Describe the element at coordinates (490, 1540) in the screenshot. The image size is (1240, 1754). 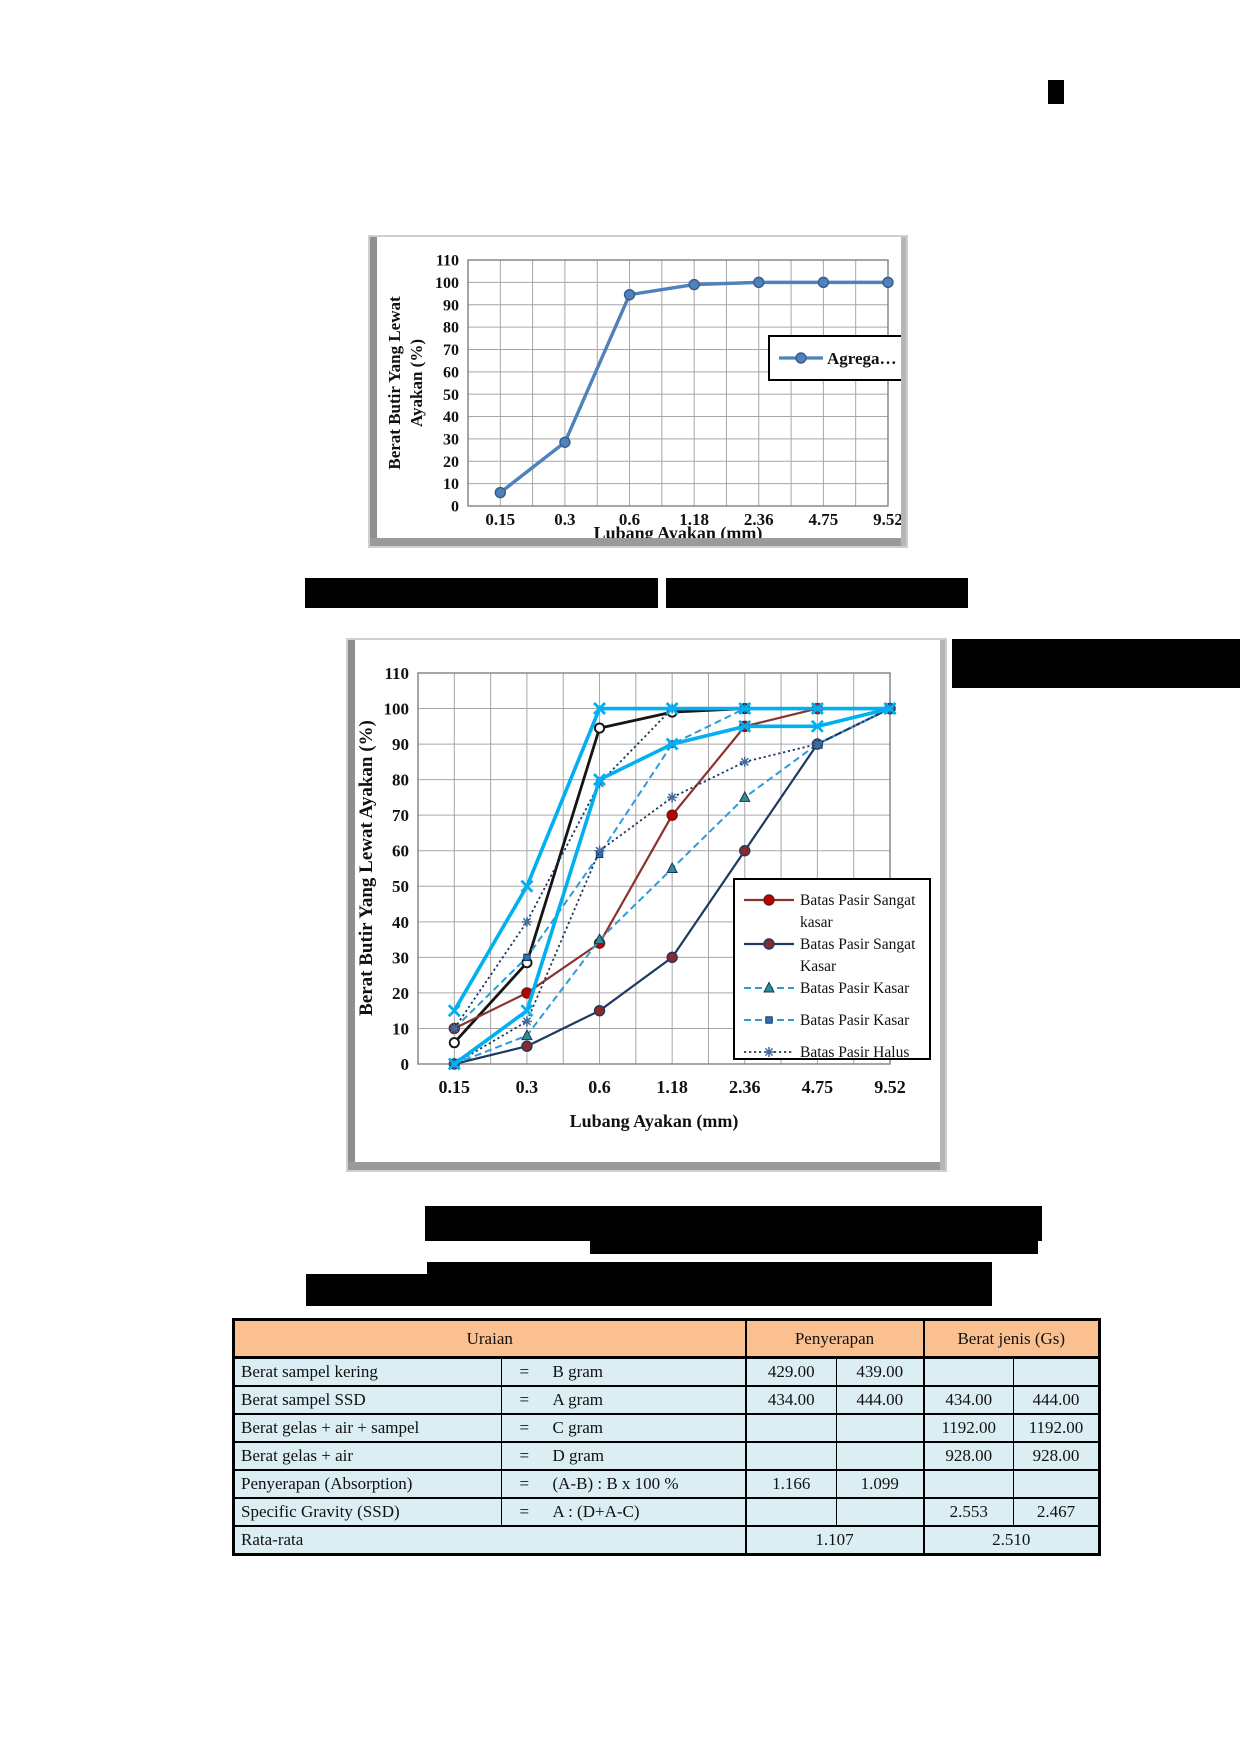
I see `rata-rata-label: Rata-rata` at that location.